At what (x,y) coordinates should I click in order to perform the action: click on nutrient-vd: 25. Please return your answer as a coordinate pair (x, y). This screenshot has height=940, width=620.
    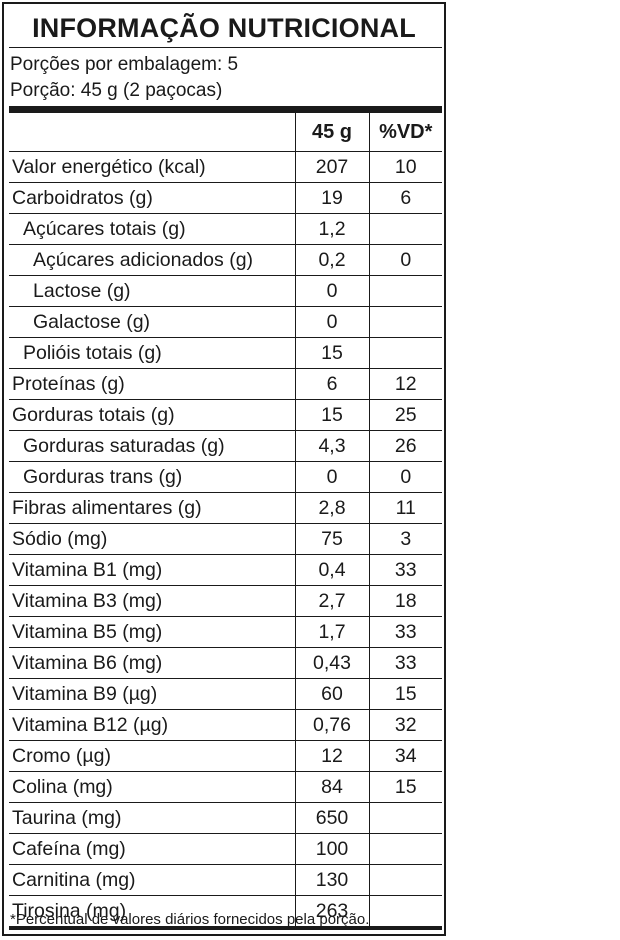
    Looking at the image, I should click on (405, 415).